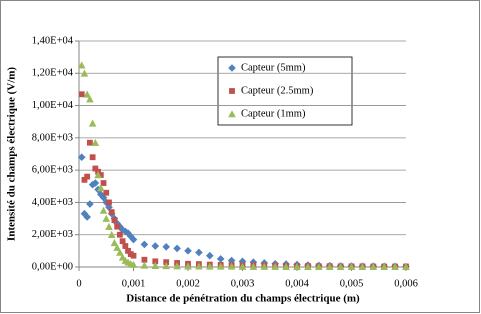 The height and width of the screenshot is (314, 481). What do you see at coordinates (52, 234) in the screenshot?
I see `y-tick-label: 2,00E+03` at bounding box center [52, 234].